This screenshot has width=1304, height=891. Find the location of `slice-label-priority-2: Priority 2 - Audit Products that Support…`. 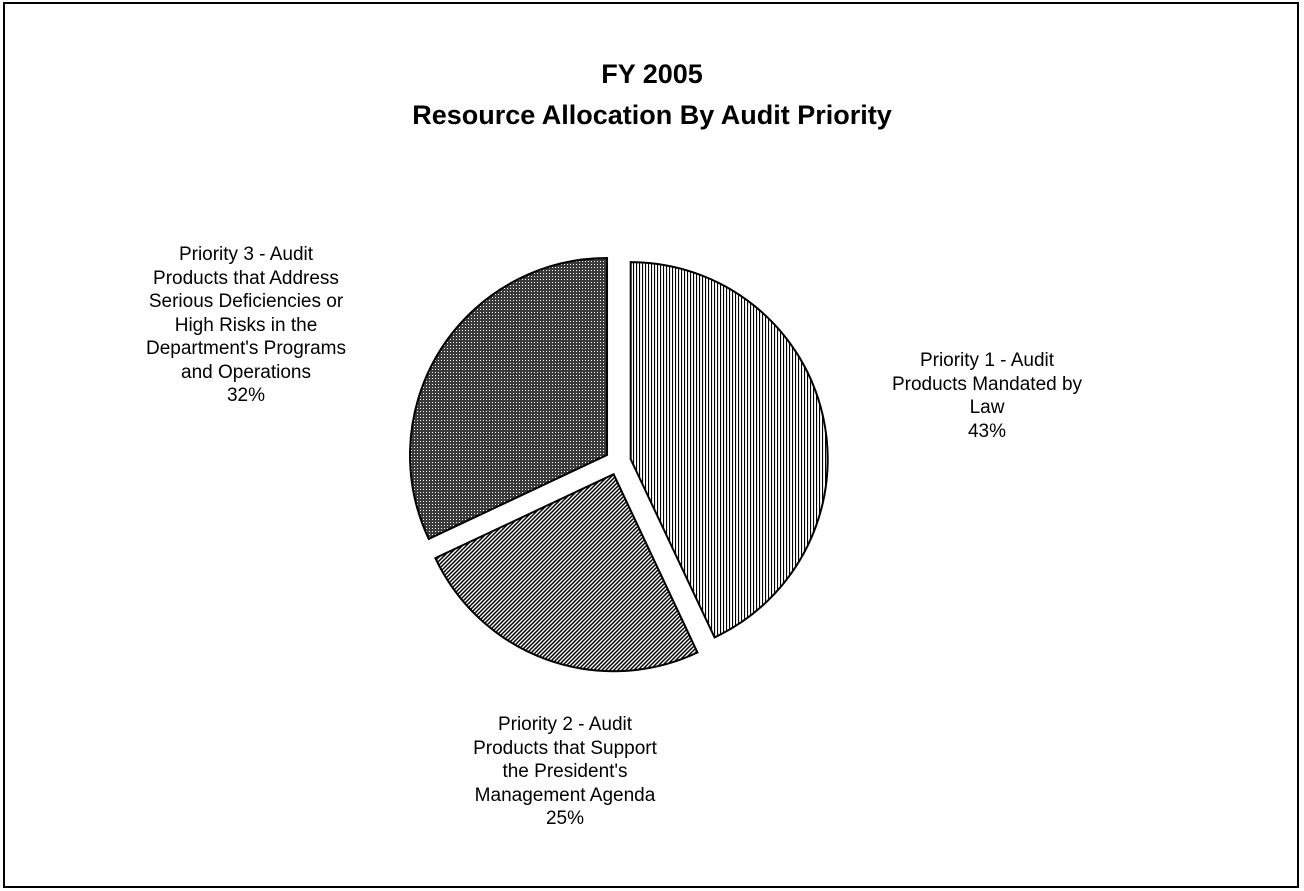

slice-label-priority-2: Priority 2 - Audit Products that Support… is located at coordinates (565, 772).